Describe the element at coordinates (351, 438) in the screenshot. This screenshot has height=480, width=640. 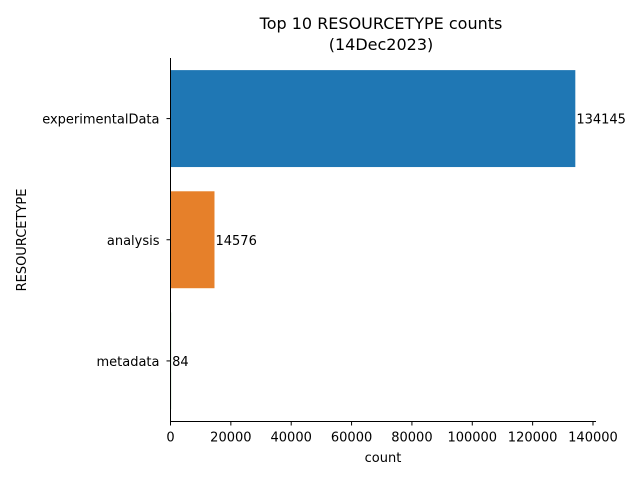
I see `x-tick-label-60000: 60000` at that location.